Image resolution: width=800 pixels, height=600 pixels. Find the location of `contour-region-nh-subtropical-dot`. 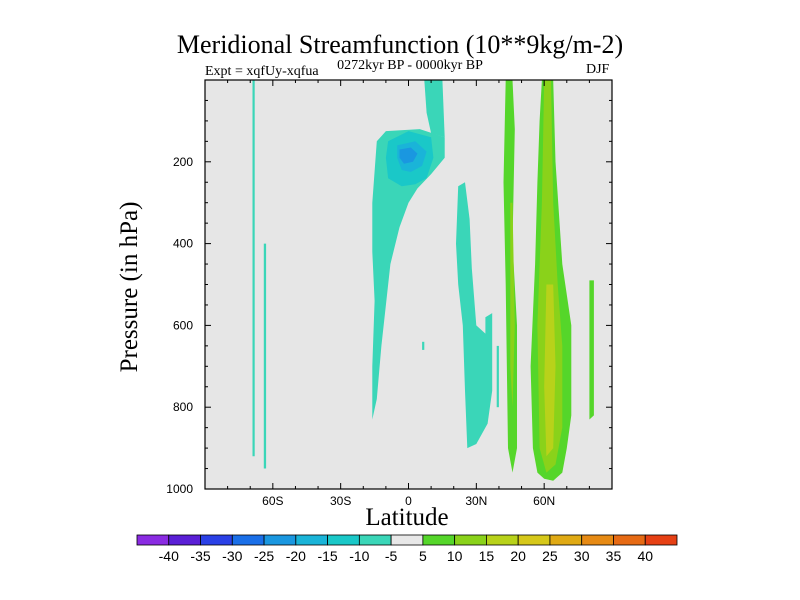

contour-region-nh-subtropical-dot is located at coordinates (423, 345).